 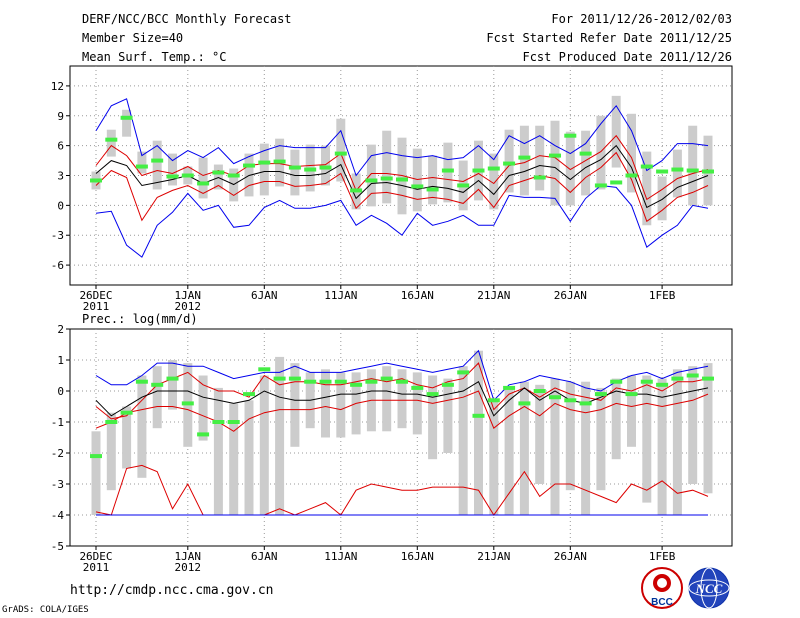 I want to click on temp-ytick-label: 3, so click(x=60, y=176).